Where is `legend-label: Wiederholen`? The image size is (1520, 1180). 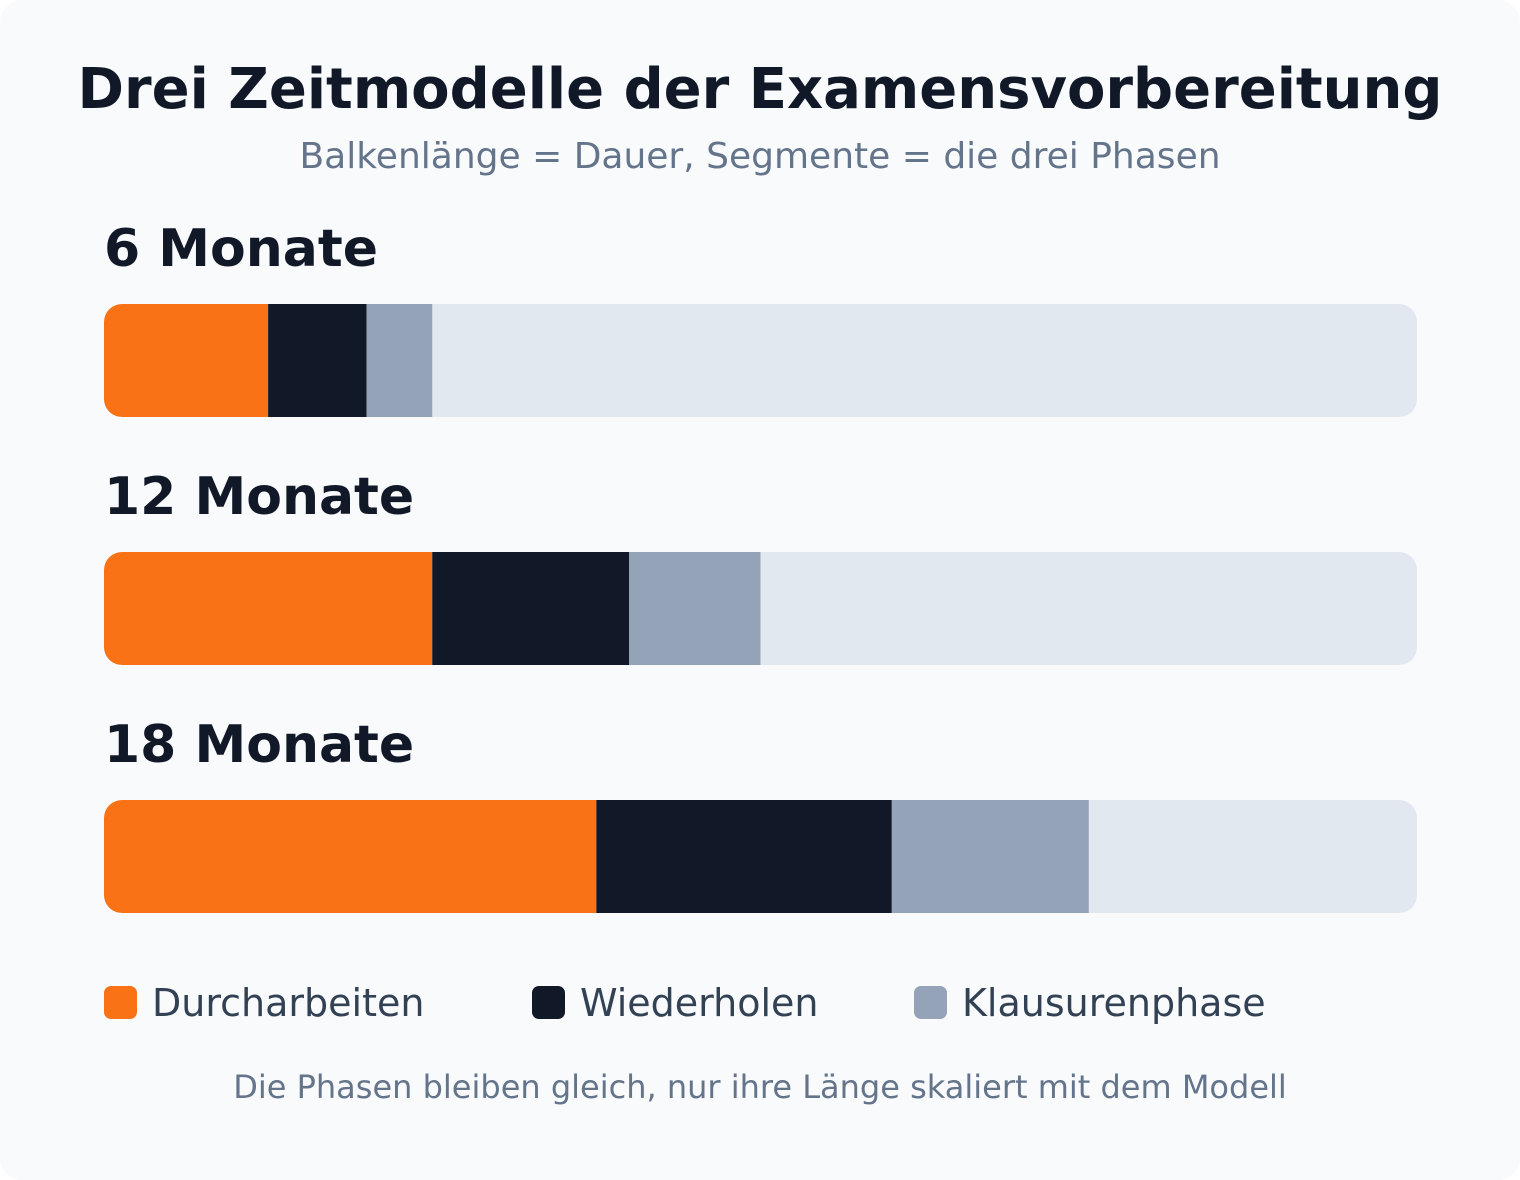
legend-label: Wiederholen is located at coordinates (699, 1003).